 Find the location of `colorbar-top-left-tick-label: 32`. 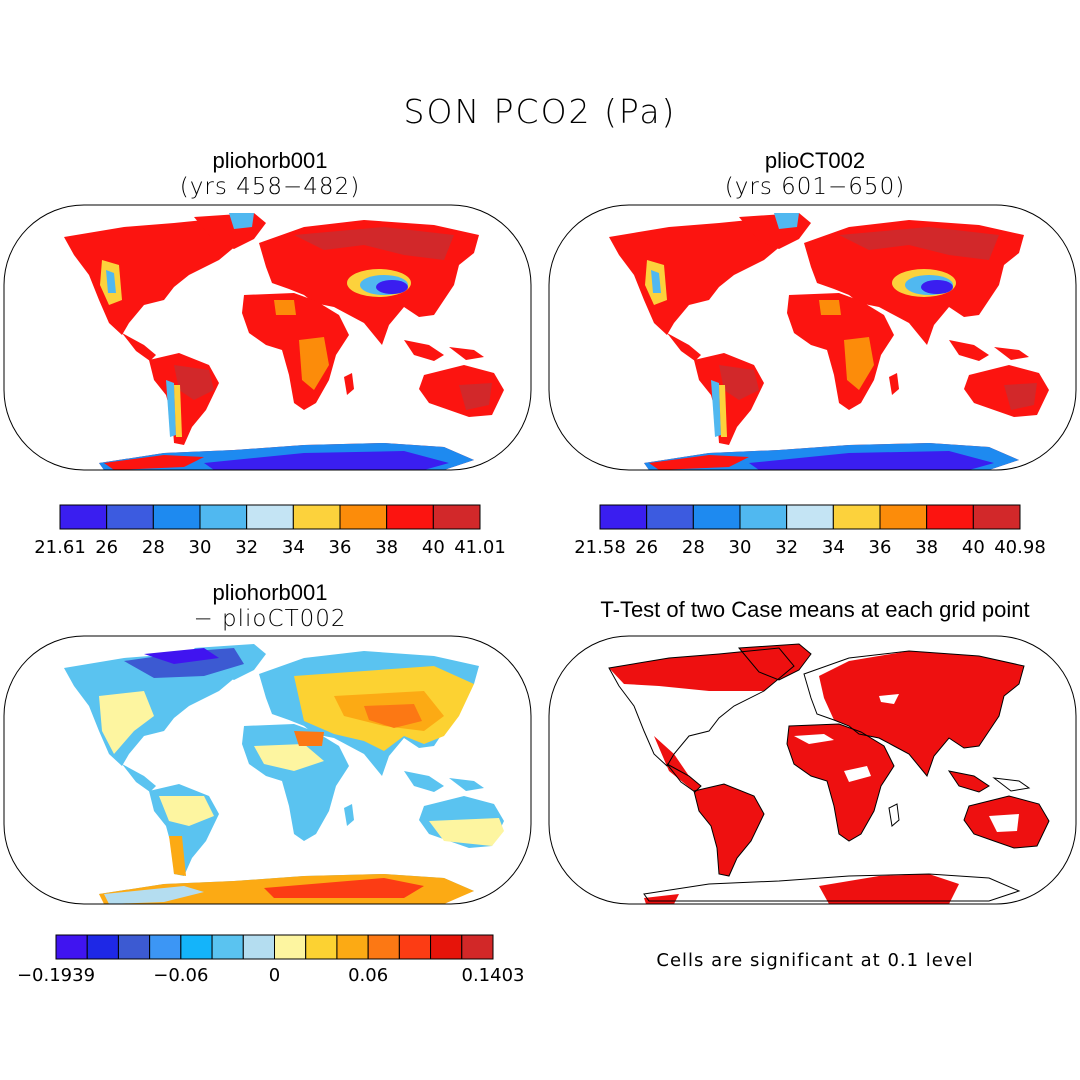

colorbar-top-left-tick-label: 32 is located at coordinates (246, 547).